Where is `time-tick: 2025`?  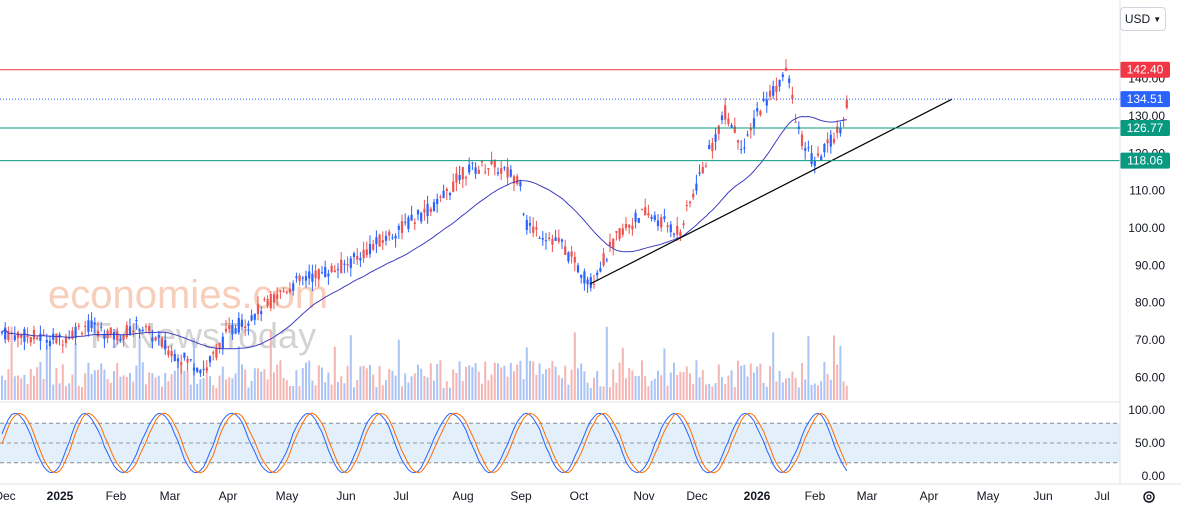 time-tick: 2025 is located at coordinates (60, 496).